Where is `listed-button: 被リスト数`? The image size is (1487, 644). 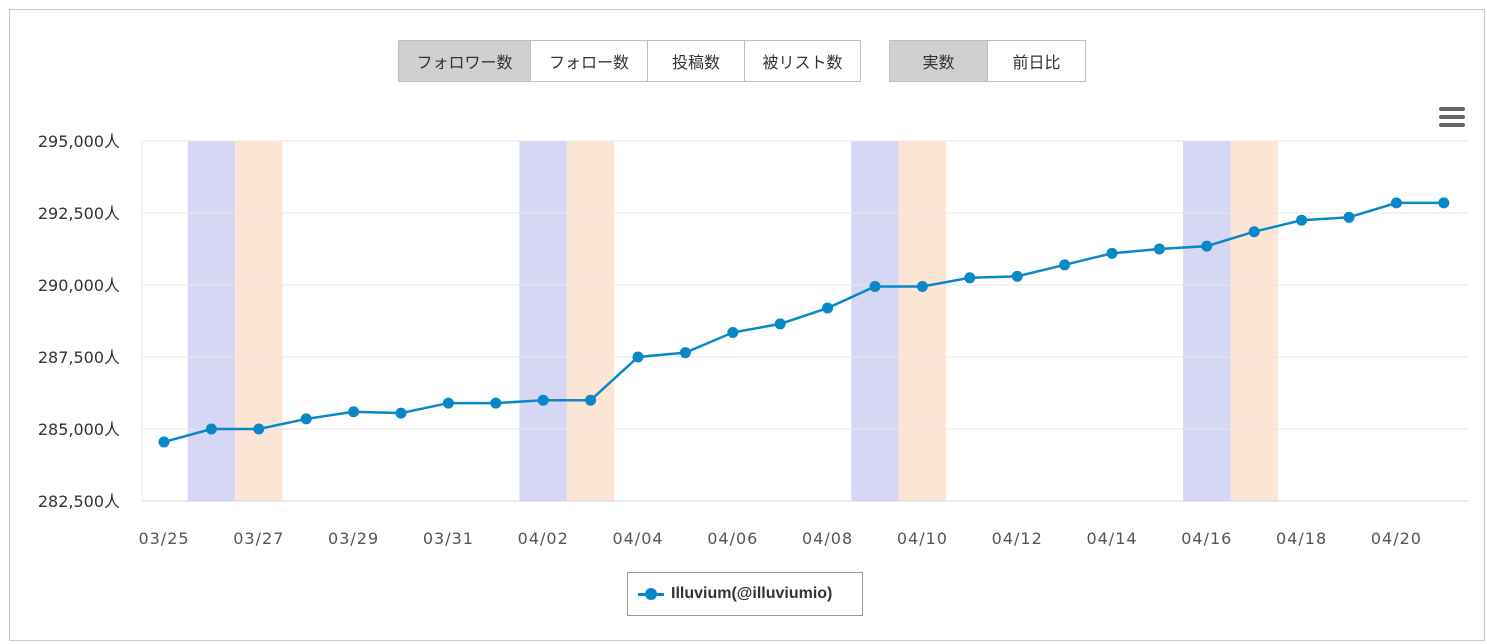 listed-button: 被リスト数 is located at coordinates (802, 61).